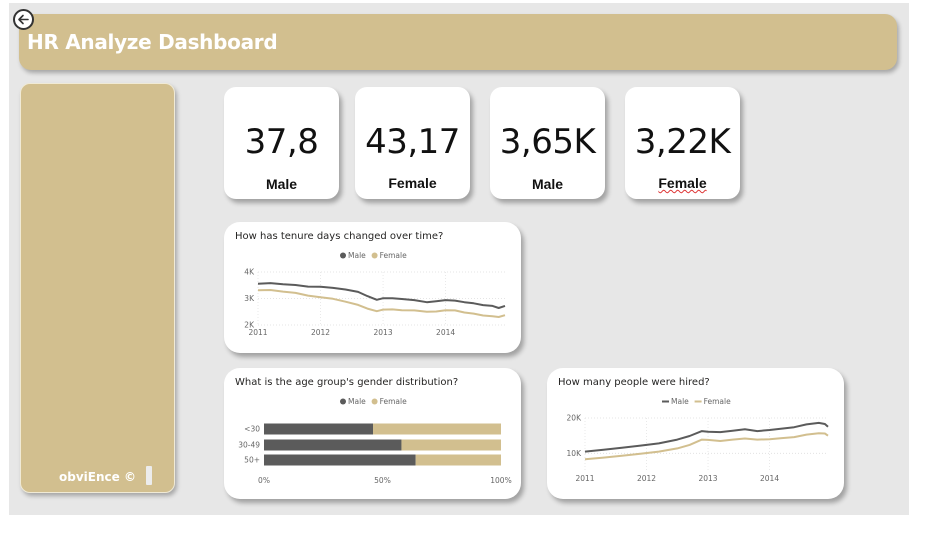 This screenshot has width=926, height=533. Describe the element at coordinates (252, 429) in the screenshot. I see `category-label: <30` at that location.